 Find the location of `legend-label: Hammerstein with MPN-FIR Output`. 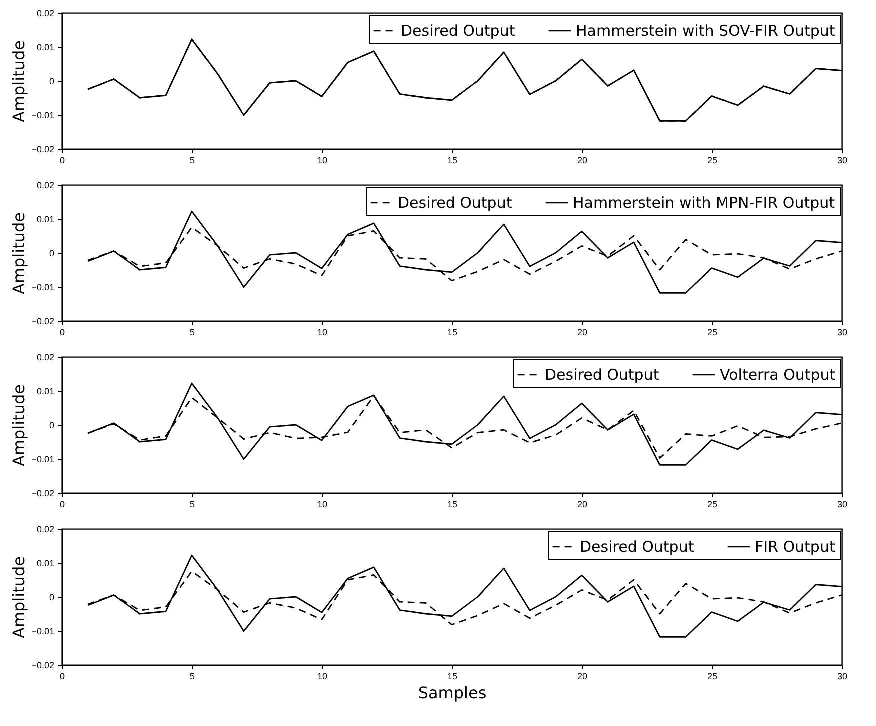

legend-label: Hammerstein with MPN-FIR Output is located at coordinates (704, 203).